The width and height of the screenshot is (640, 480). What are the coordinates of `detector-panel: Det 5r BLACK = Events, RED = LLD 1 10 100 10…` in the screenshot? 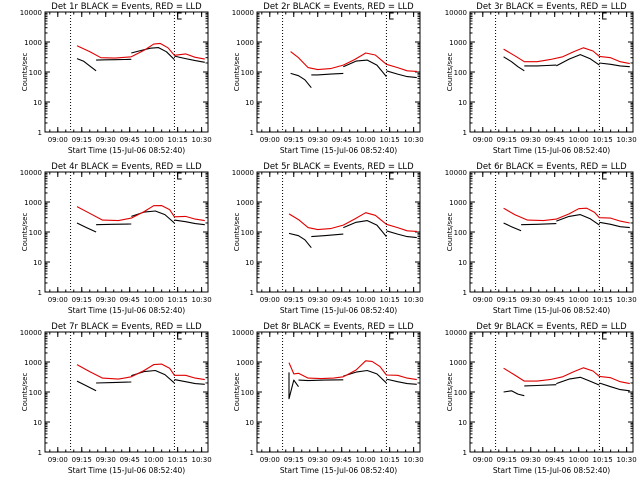 It's located at (328, 238).